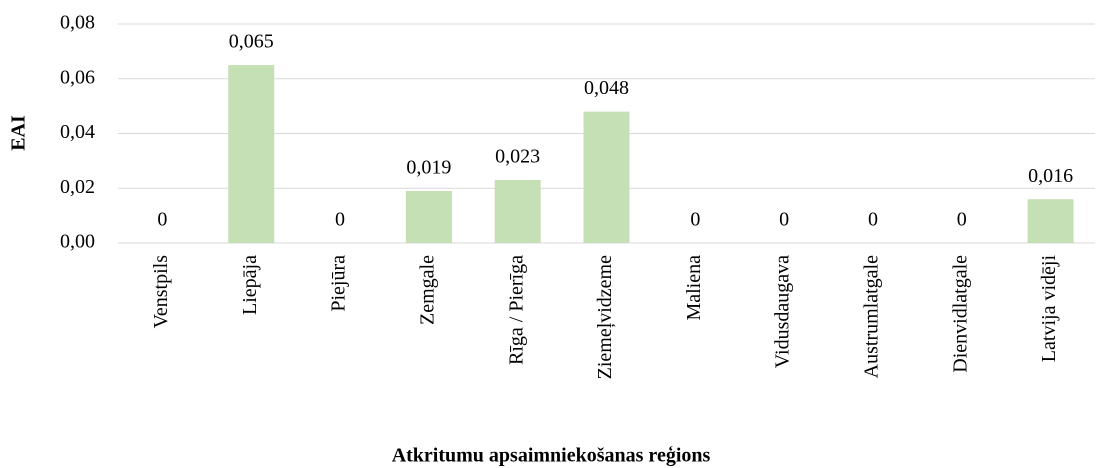 The width and height of the screenshot is (1103, 468). I want to click on value-label: 0,023, so click(517, 157).